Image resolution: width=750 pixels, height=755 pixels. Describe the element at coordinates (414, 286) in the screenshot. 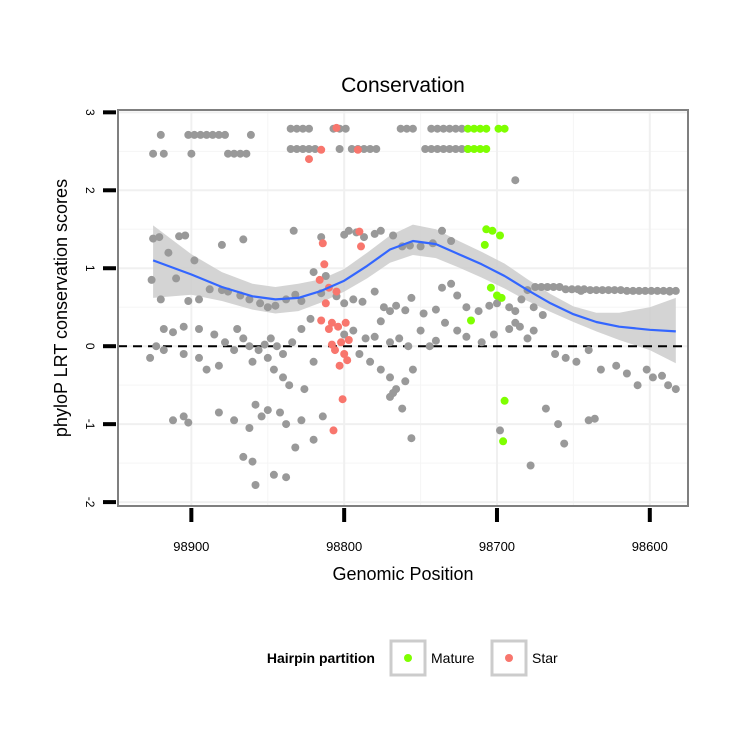

I see `smooth-line-layer` at that location.